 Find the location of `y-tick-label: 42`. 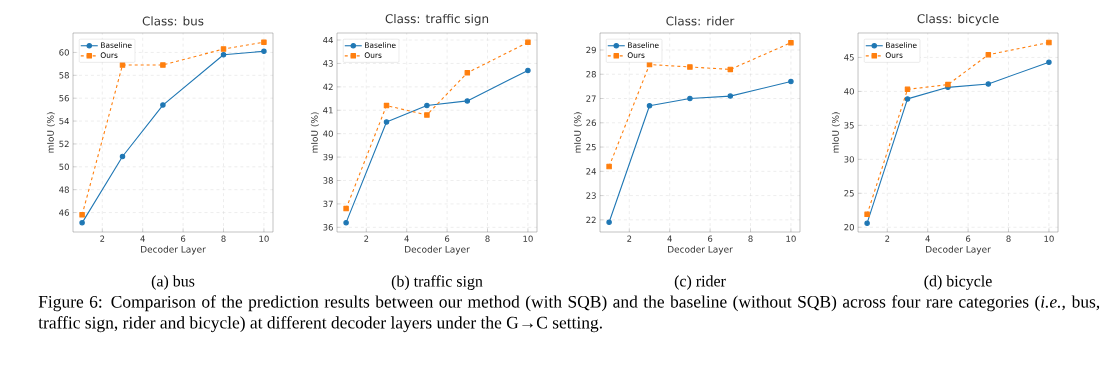

y-tick-label: 42 is located at coordinates (328, 86).